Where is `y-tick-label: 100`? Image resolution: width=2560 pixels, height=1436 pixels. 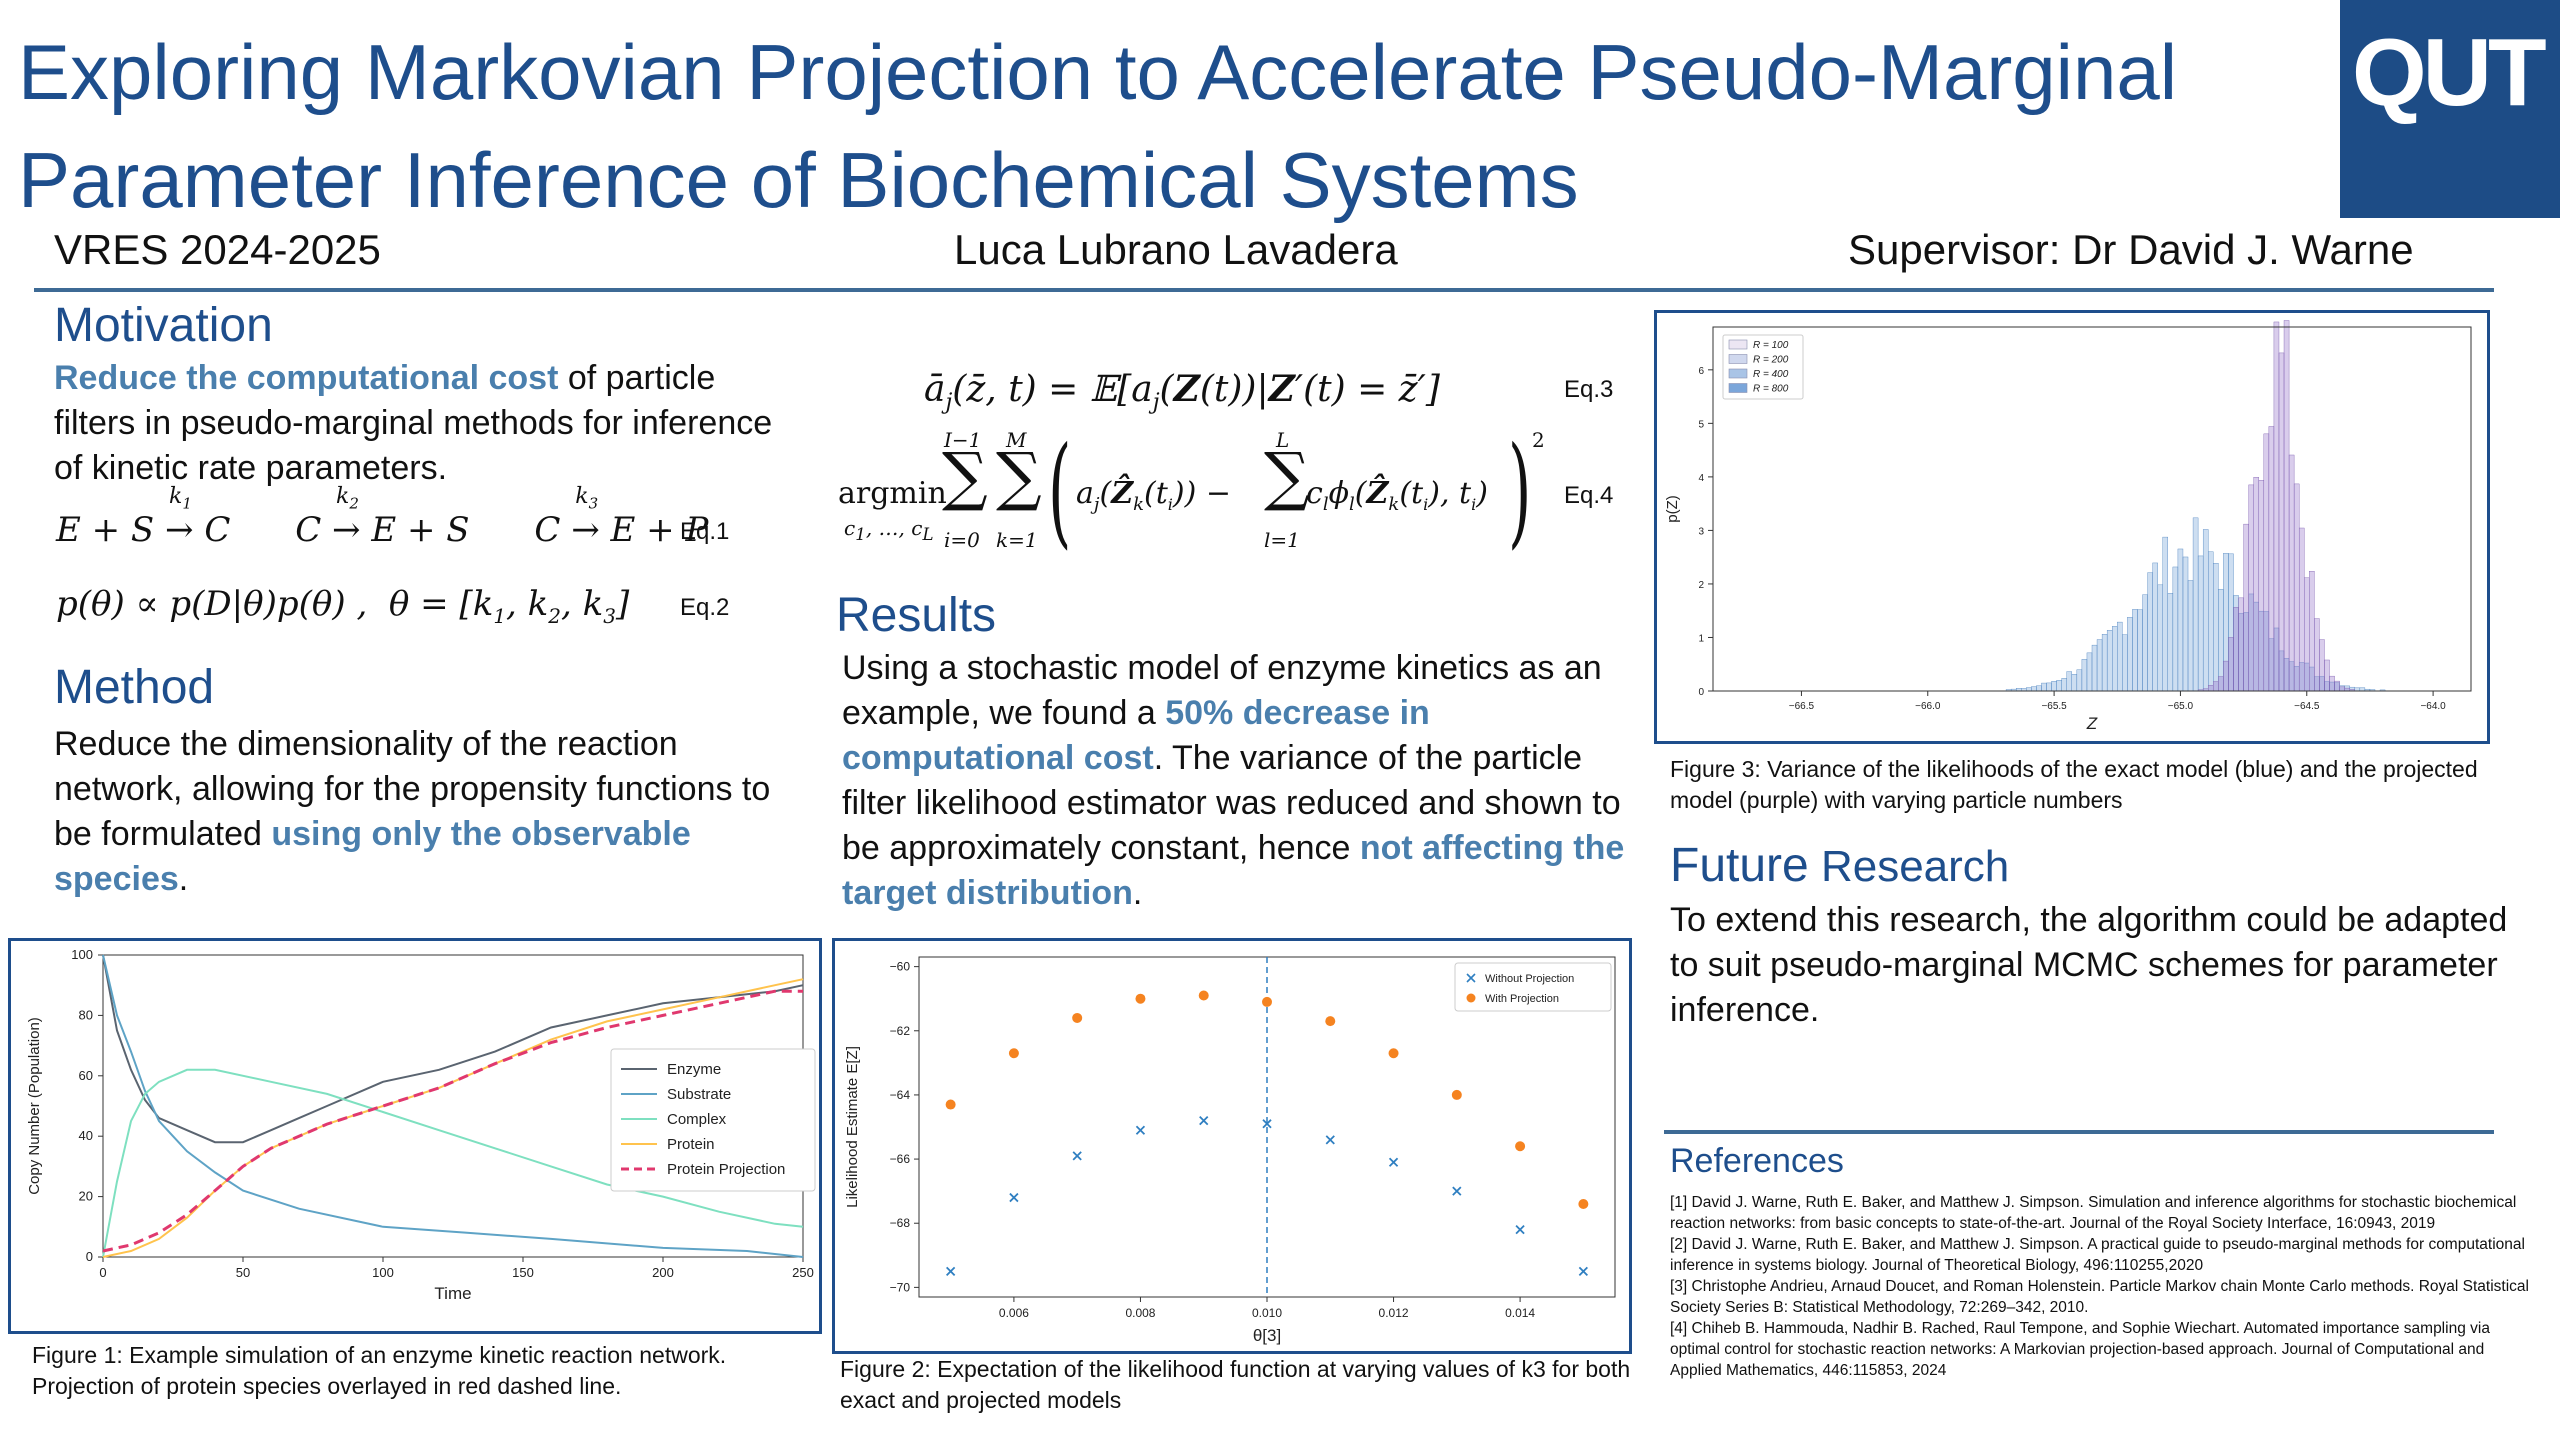 y-tick-label: 100 is located at coordinates (82, 954).